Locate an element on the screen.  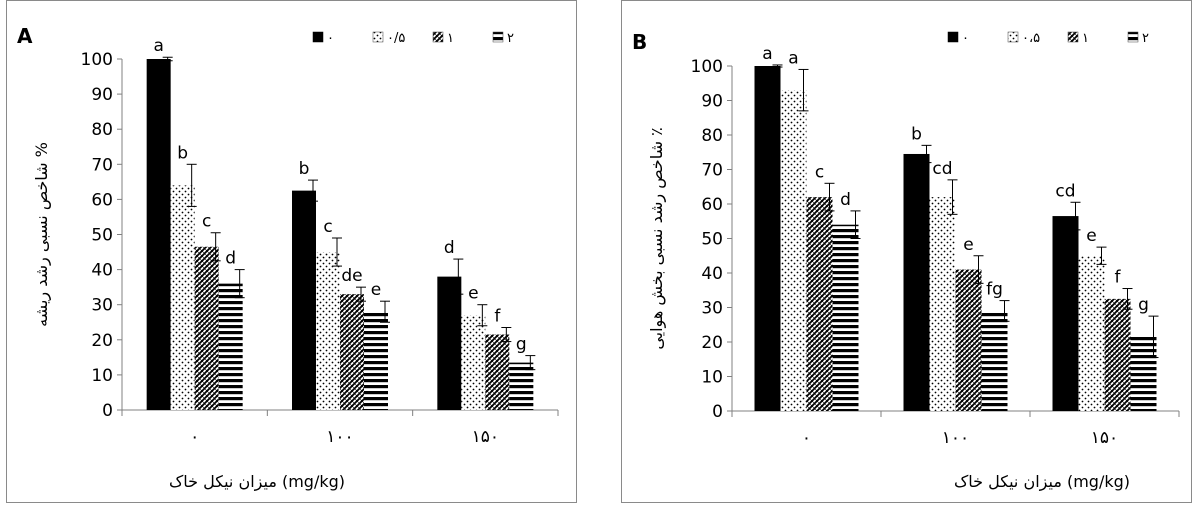
legend-label: ۰،۵ is located at coordinates (1031, 38).